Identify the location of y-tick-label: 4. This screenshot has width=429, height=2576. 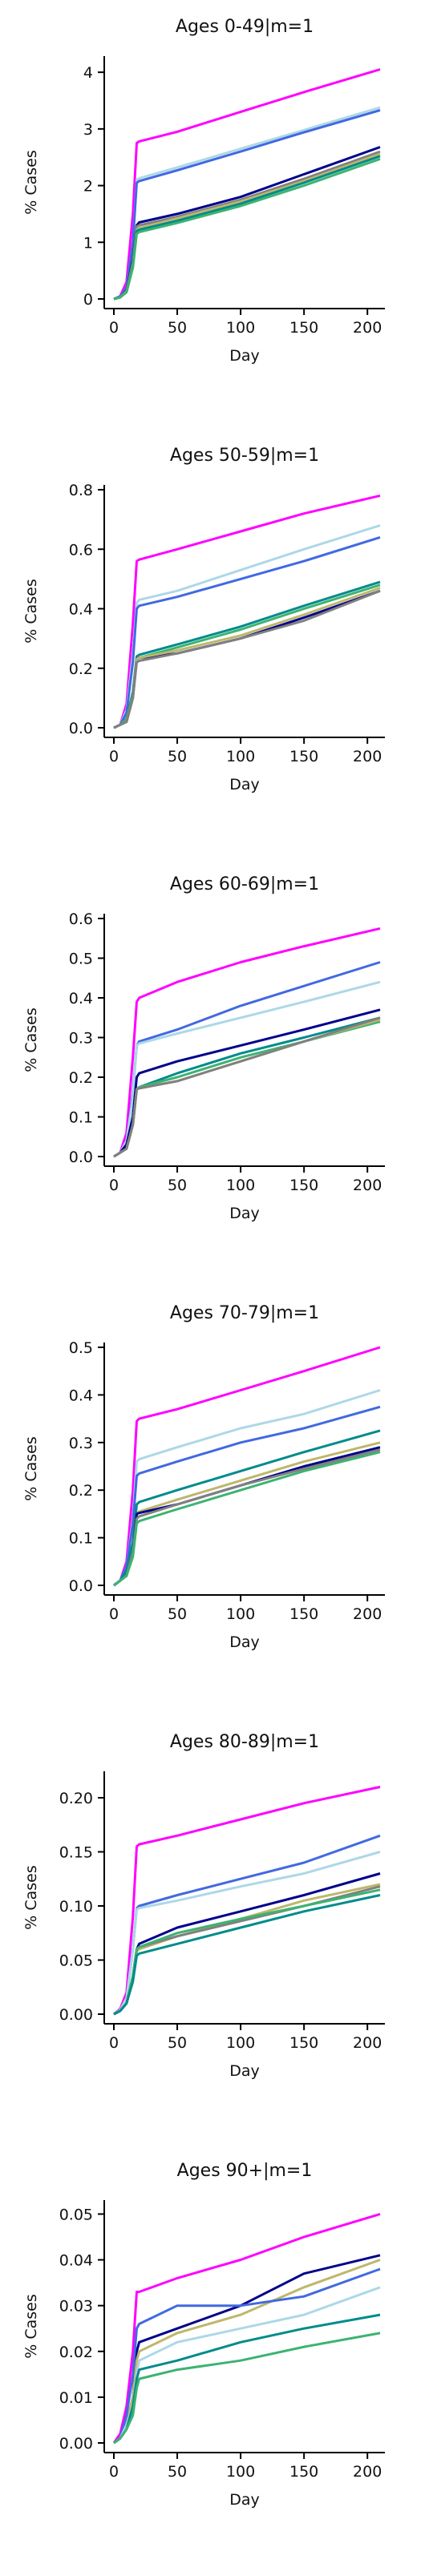
(88, 73).